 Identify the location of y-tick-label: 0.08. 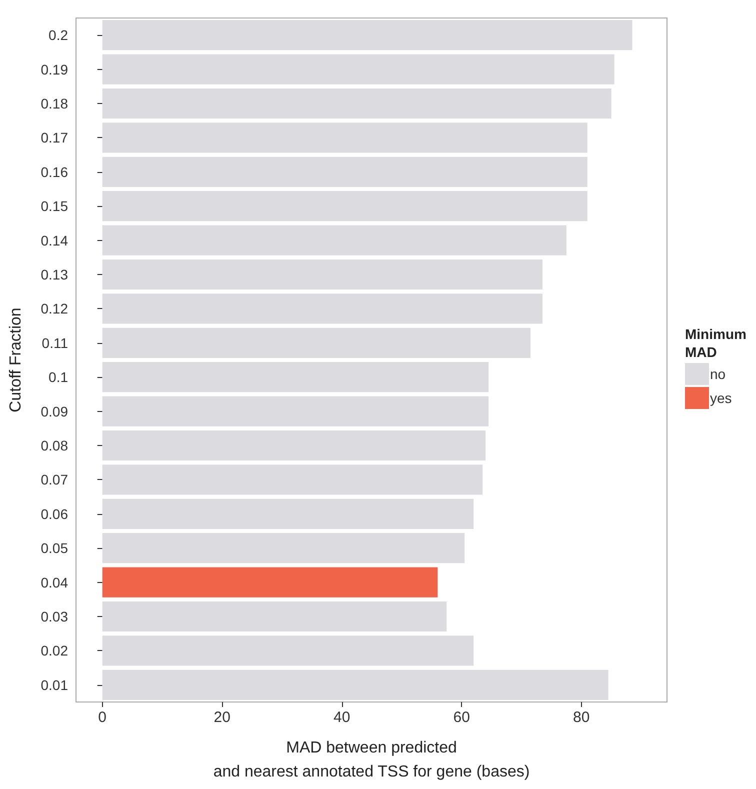
(54, 446).